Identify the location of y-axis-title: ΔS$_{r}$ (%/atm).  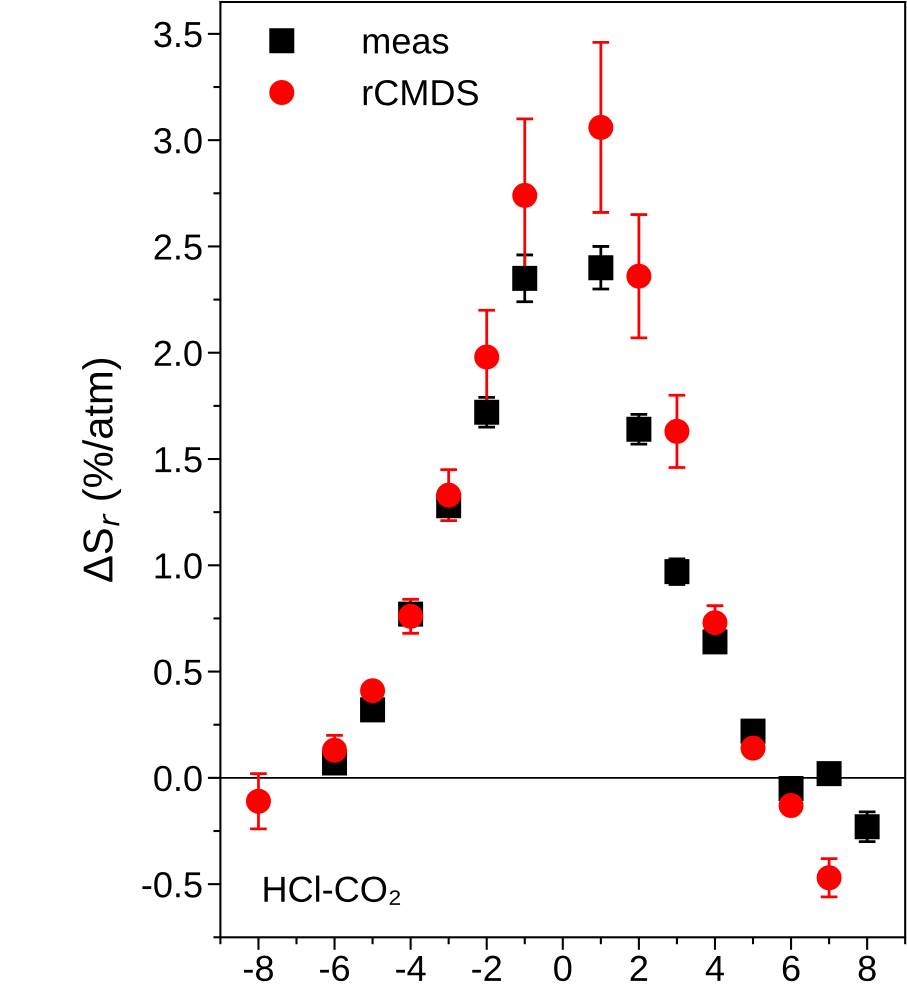
(102, 470).